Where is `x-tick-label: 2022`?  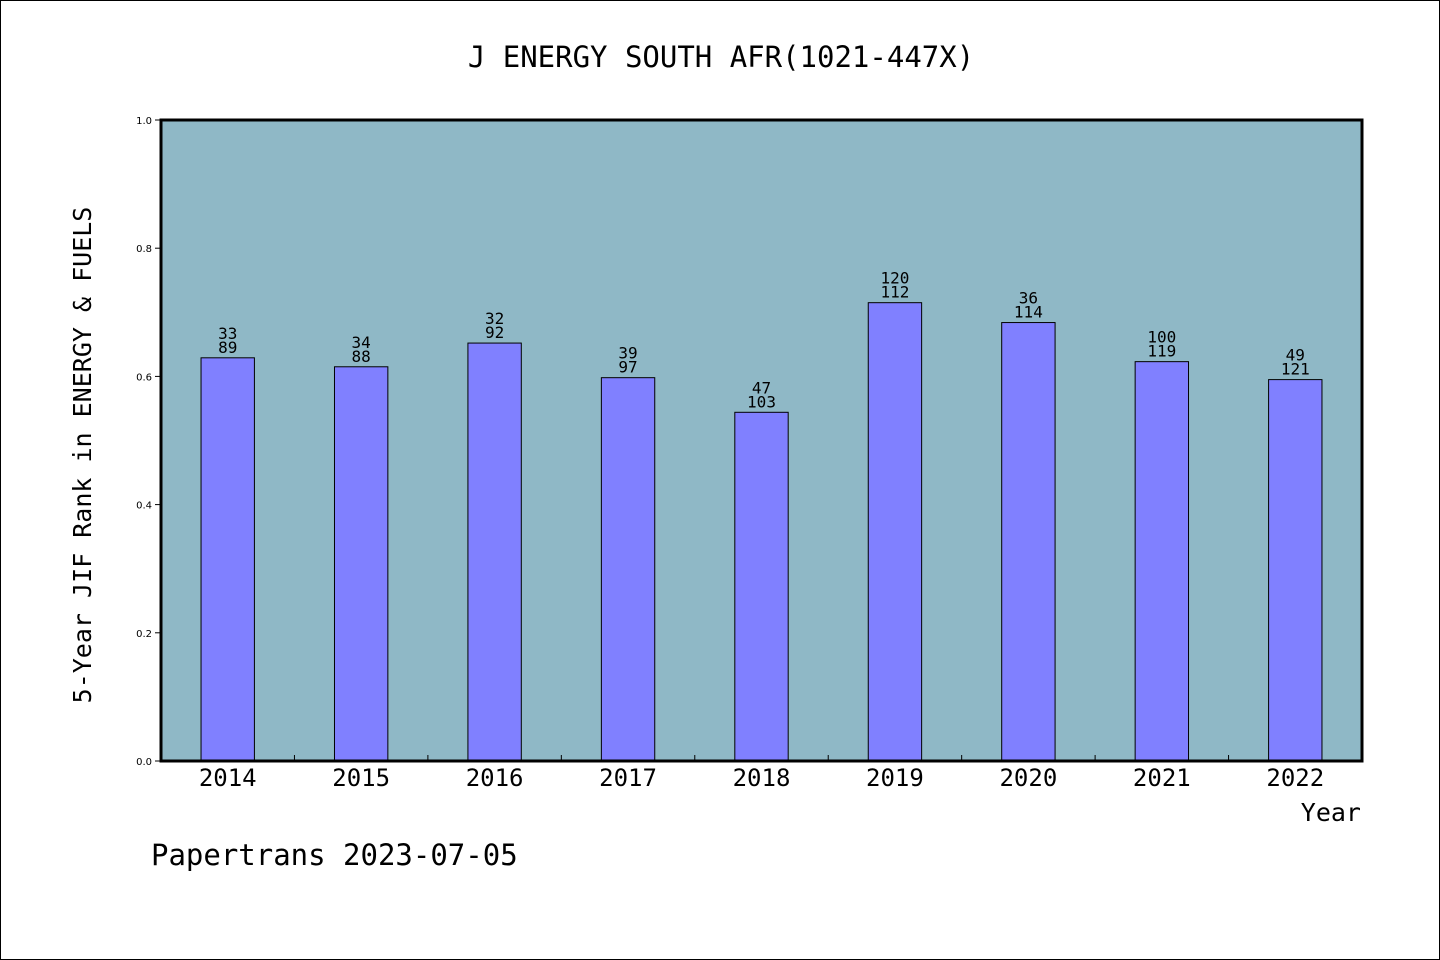 x-tick-label: 2022 is located at coordinates (1295, 778).